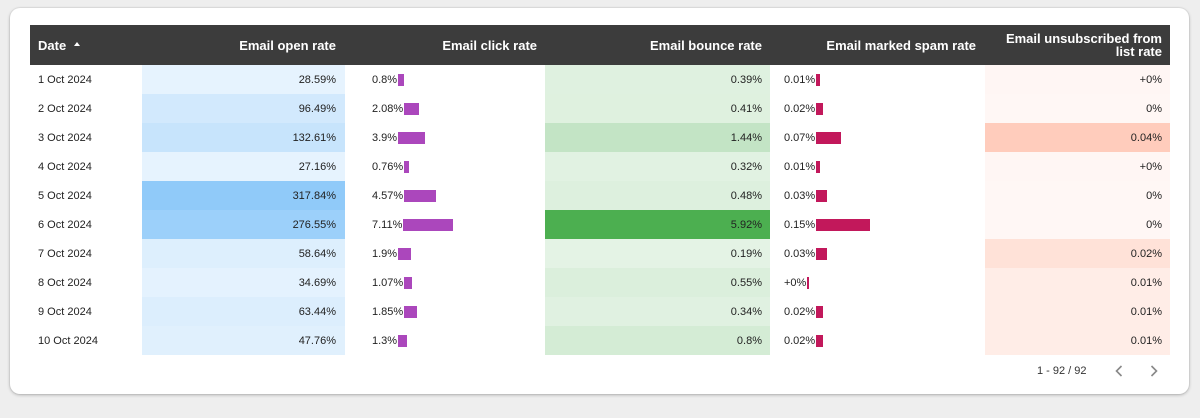  What do you see at coordinates (657, 253) in the screenshot?
I see `cell-bounce-rate: 0.19%` at bounding box center [657, 253].